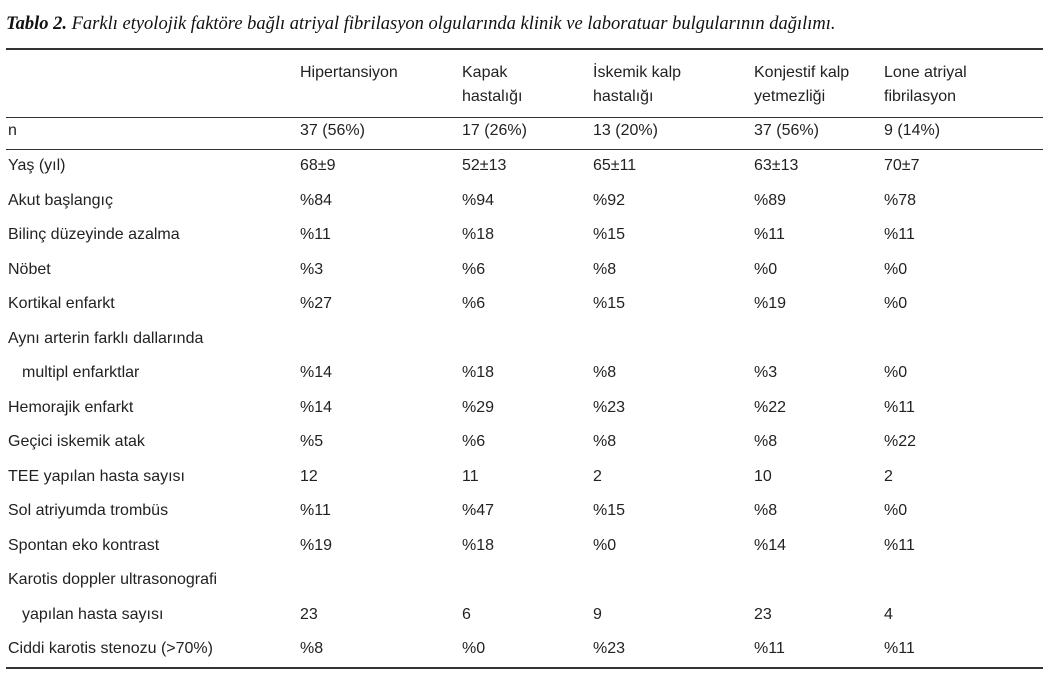  I want to click on row-label: Spontan eko kontrast, so click(84, 545).